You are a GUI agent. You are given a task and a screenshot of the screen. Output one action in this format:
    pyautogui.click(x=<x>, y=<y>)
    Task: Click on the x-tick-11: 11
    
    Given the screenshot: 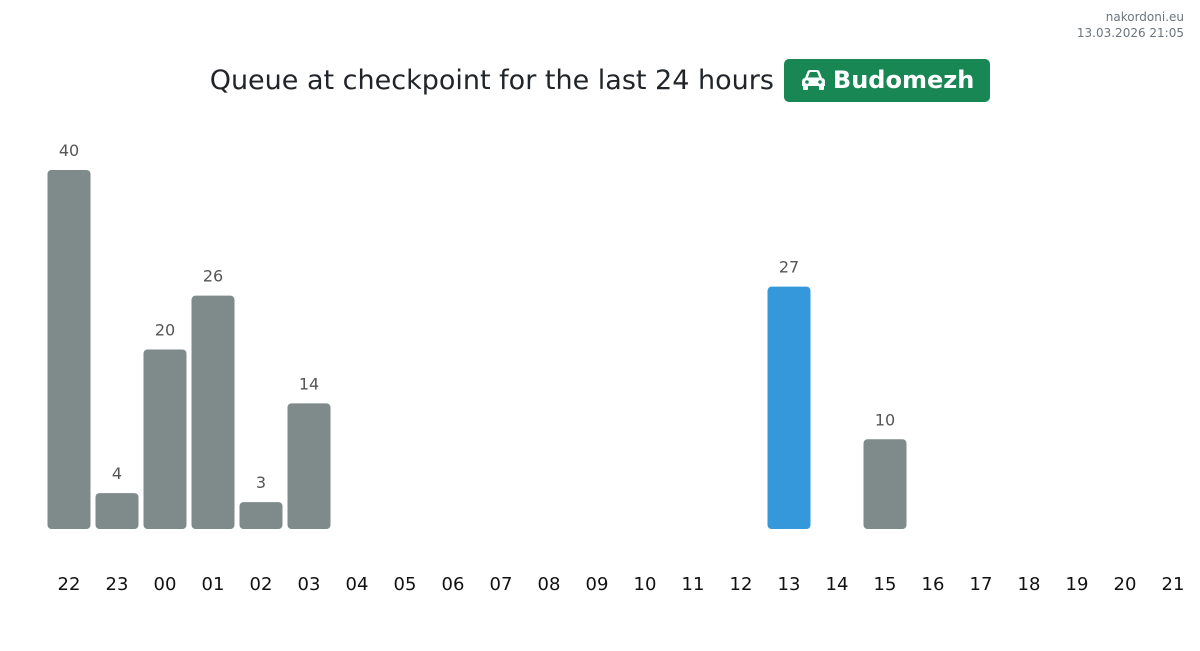 What is the action you would take?
    pyautogui.click(x=693, y=584)
    